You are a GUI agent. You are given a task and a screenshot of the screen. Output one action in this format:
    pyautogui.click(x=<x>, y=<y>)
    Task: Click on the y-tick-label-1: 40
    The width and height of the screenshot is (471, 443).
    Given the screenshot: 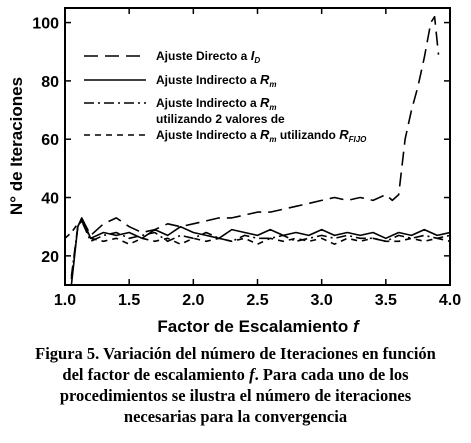 What is the action you would take?
    pyautogui.click(x=50, y=199)
    